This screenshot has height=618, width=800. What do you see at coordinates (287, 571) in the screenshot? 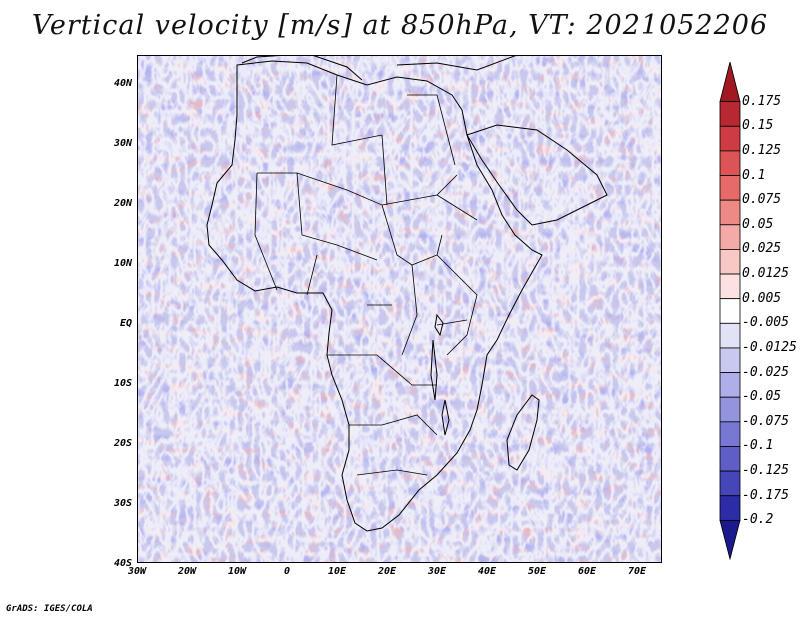
I see `lon-label: 0` at bounding box center [287, 571].